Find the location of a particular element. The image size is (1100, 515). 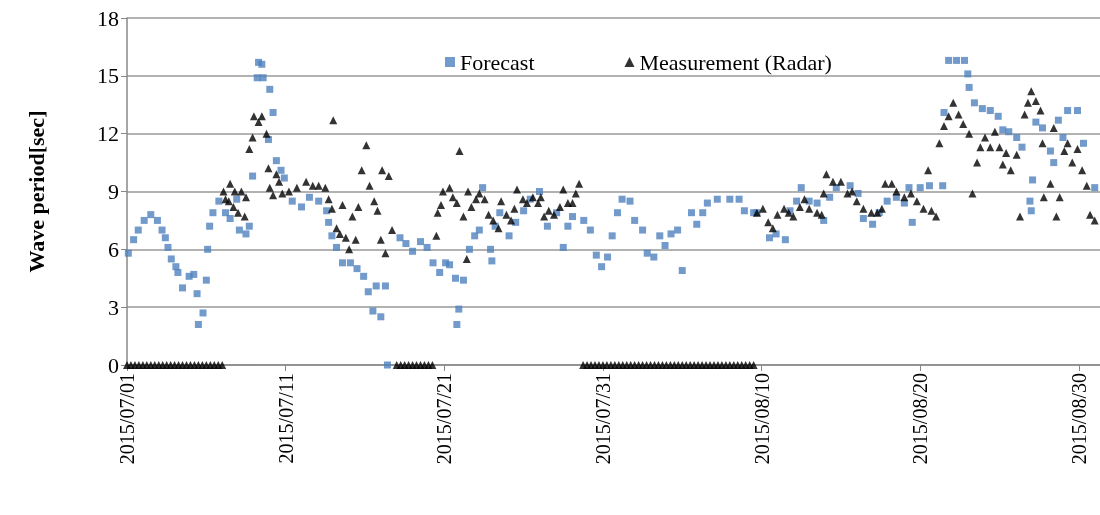

y-tick-label: 0 is located at coordinates (113, 365).